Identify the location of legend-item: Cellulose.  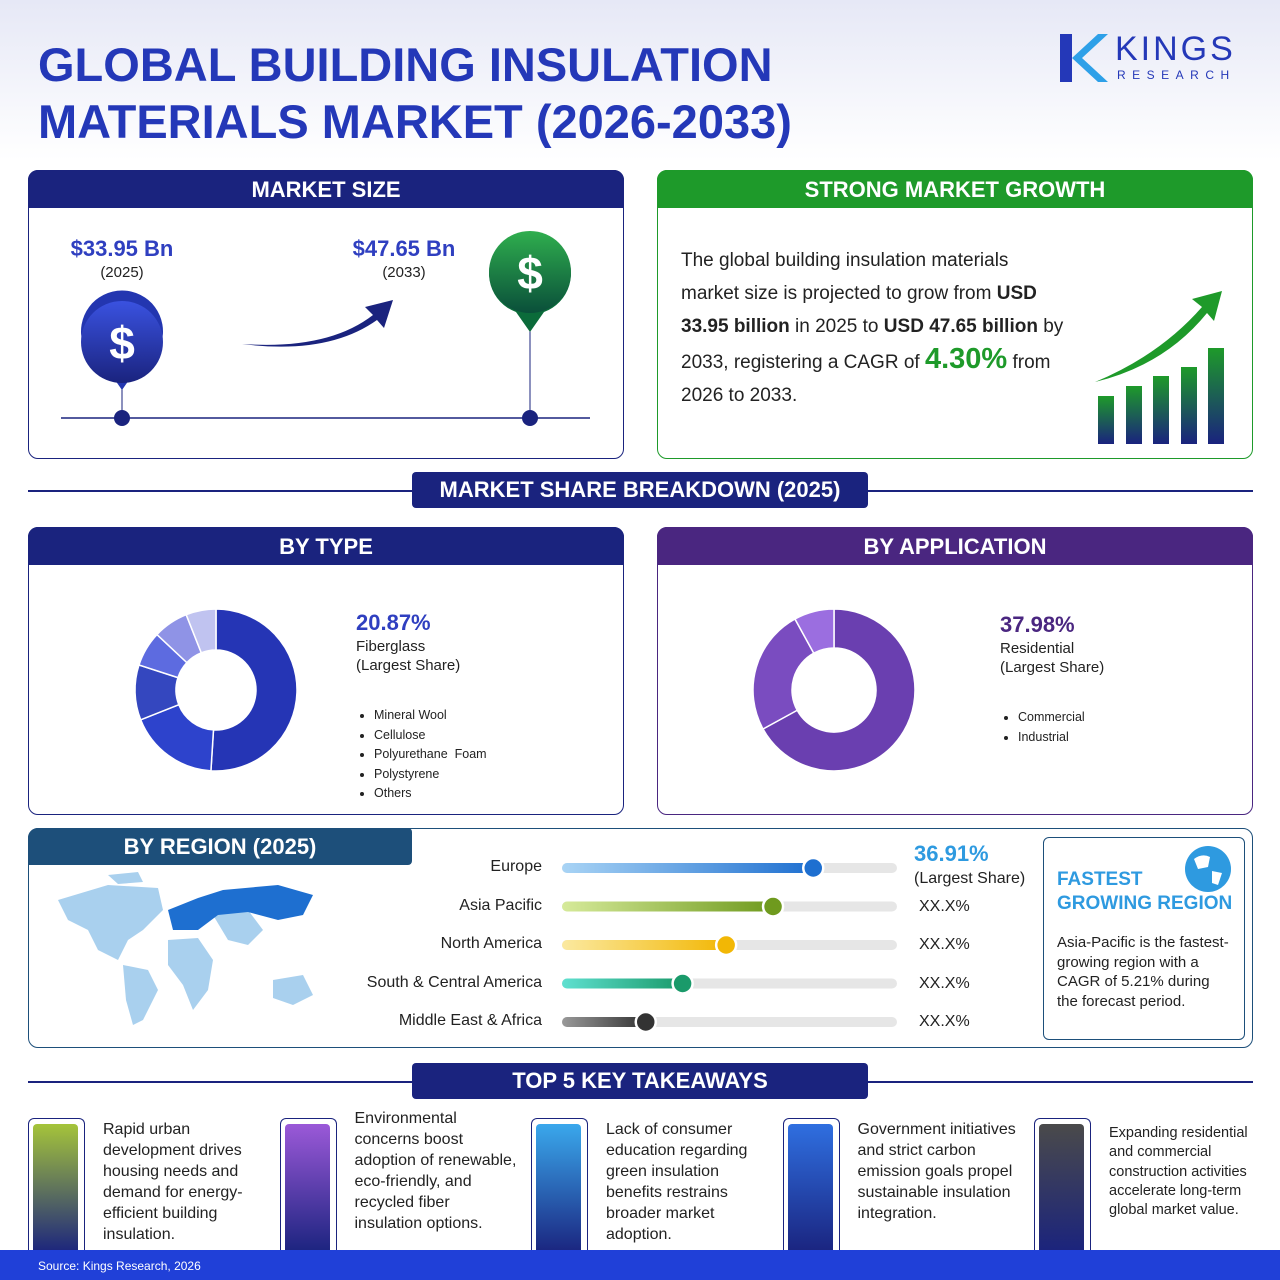
(430, 736).